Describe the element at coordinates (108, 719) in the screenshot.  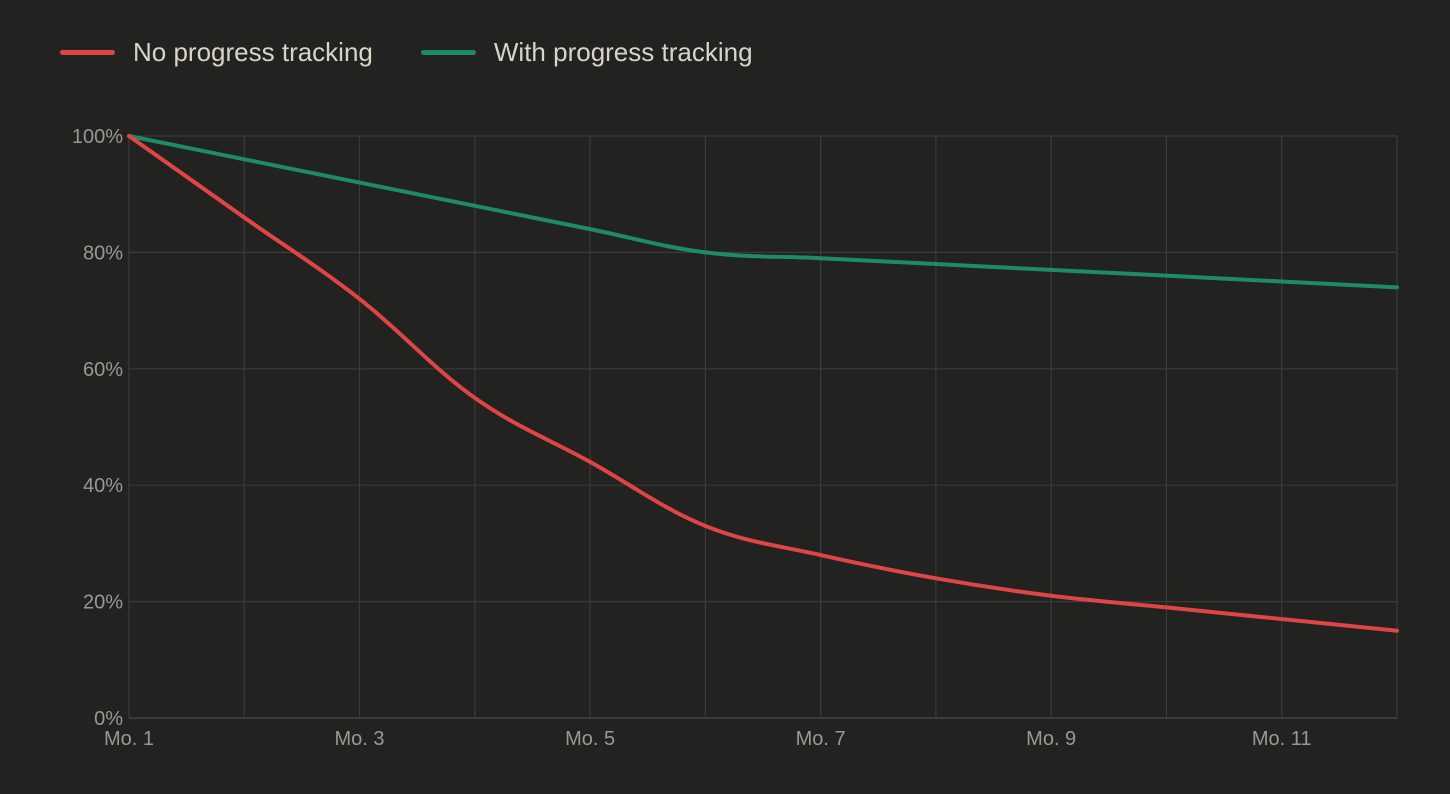
I see `y-tick-label: 0%` at that location.